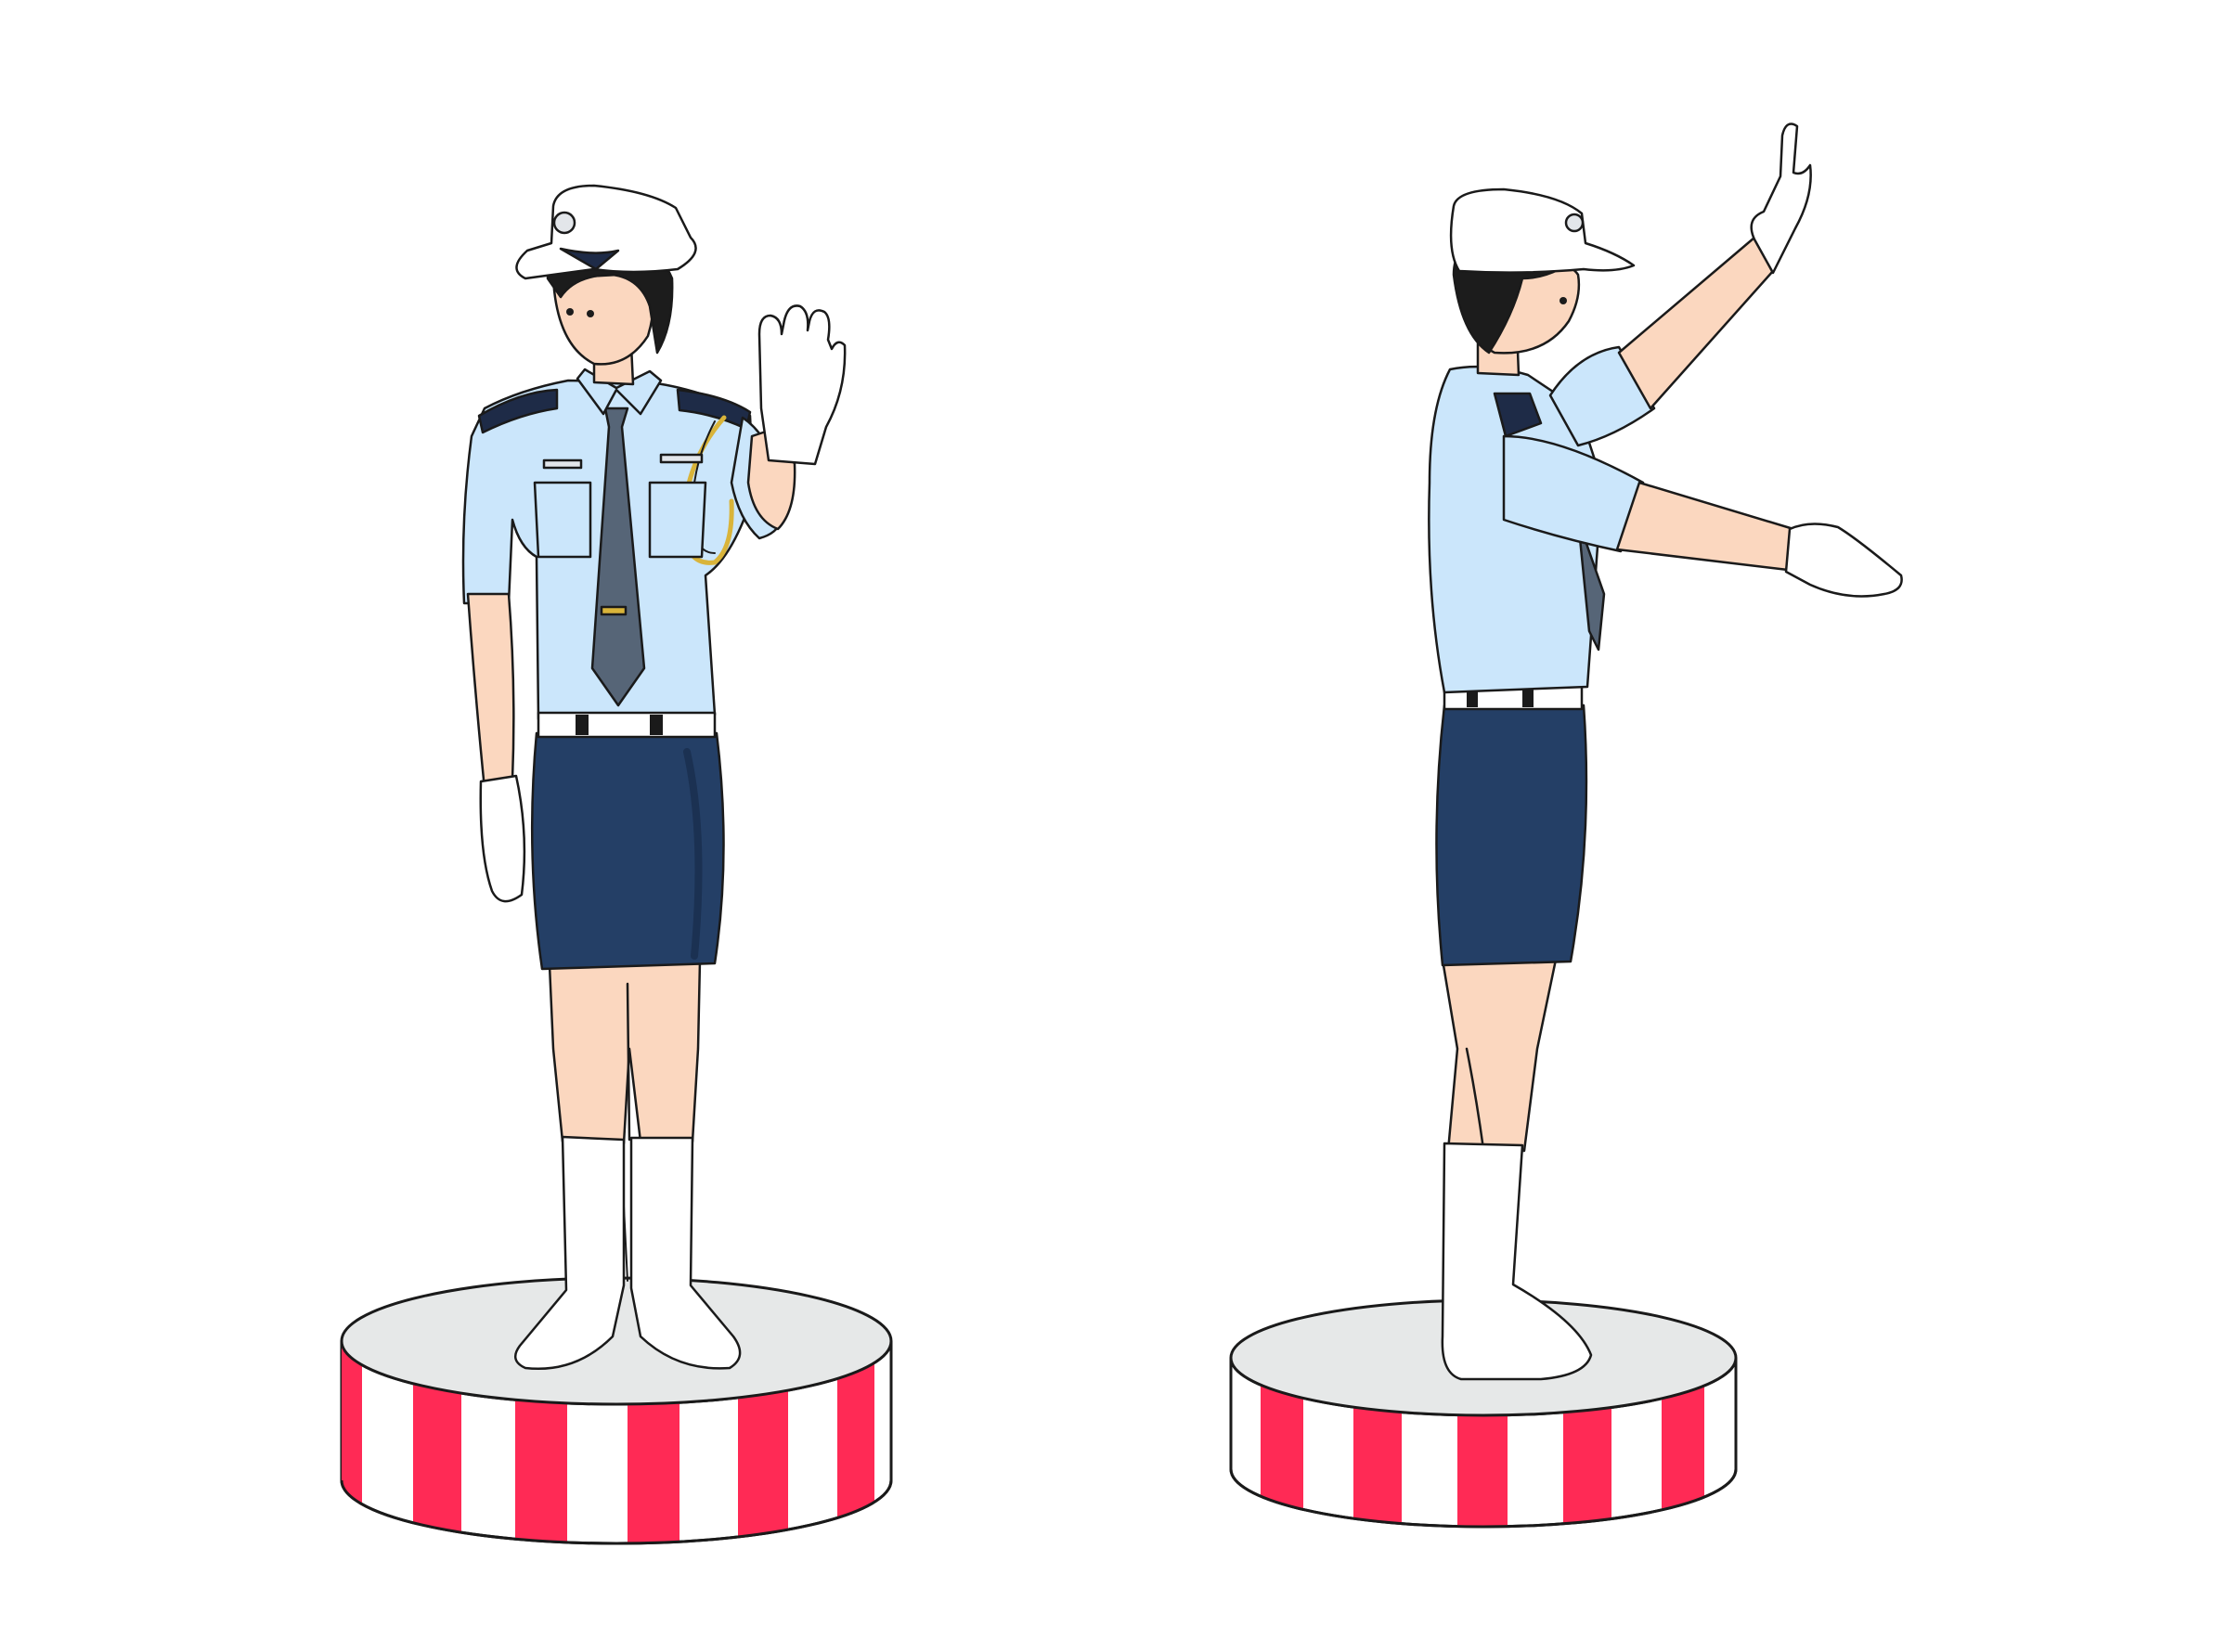 This screenshot has width=2239, height=1652. I want to click on right-figure-boot, so click(1517, 1261).